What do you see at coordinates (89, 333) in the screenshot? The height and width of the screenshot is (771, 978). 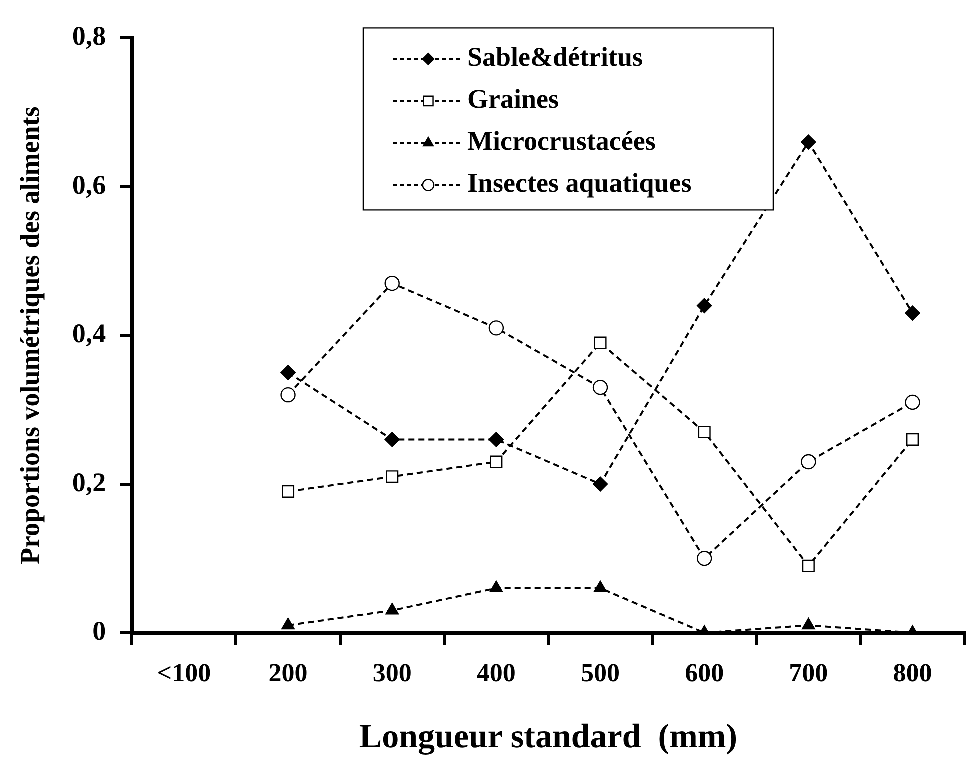 I see `y-tick-label: 0,4` at bounding box center [89, 333].